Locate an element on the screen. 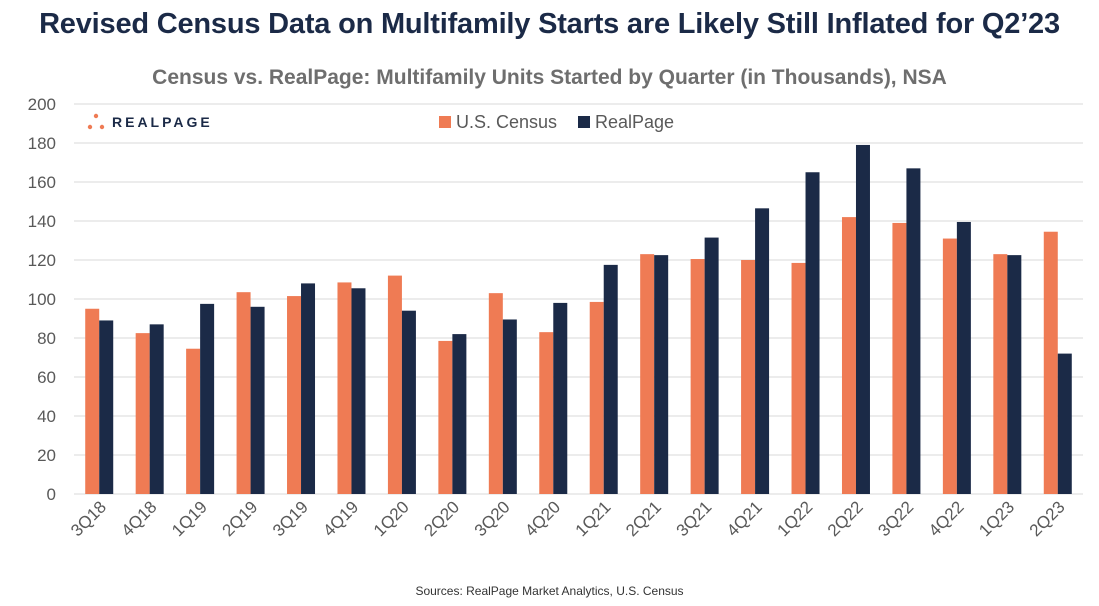 This screenshot has width=1099, height=606. x-tick-label: 1Q23 is located at coordinates (996, 518).